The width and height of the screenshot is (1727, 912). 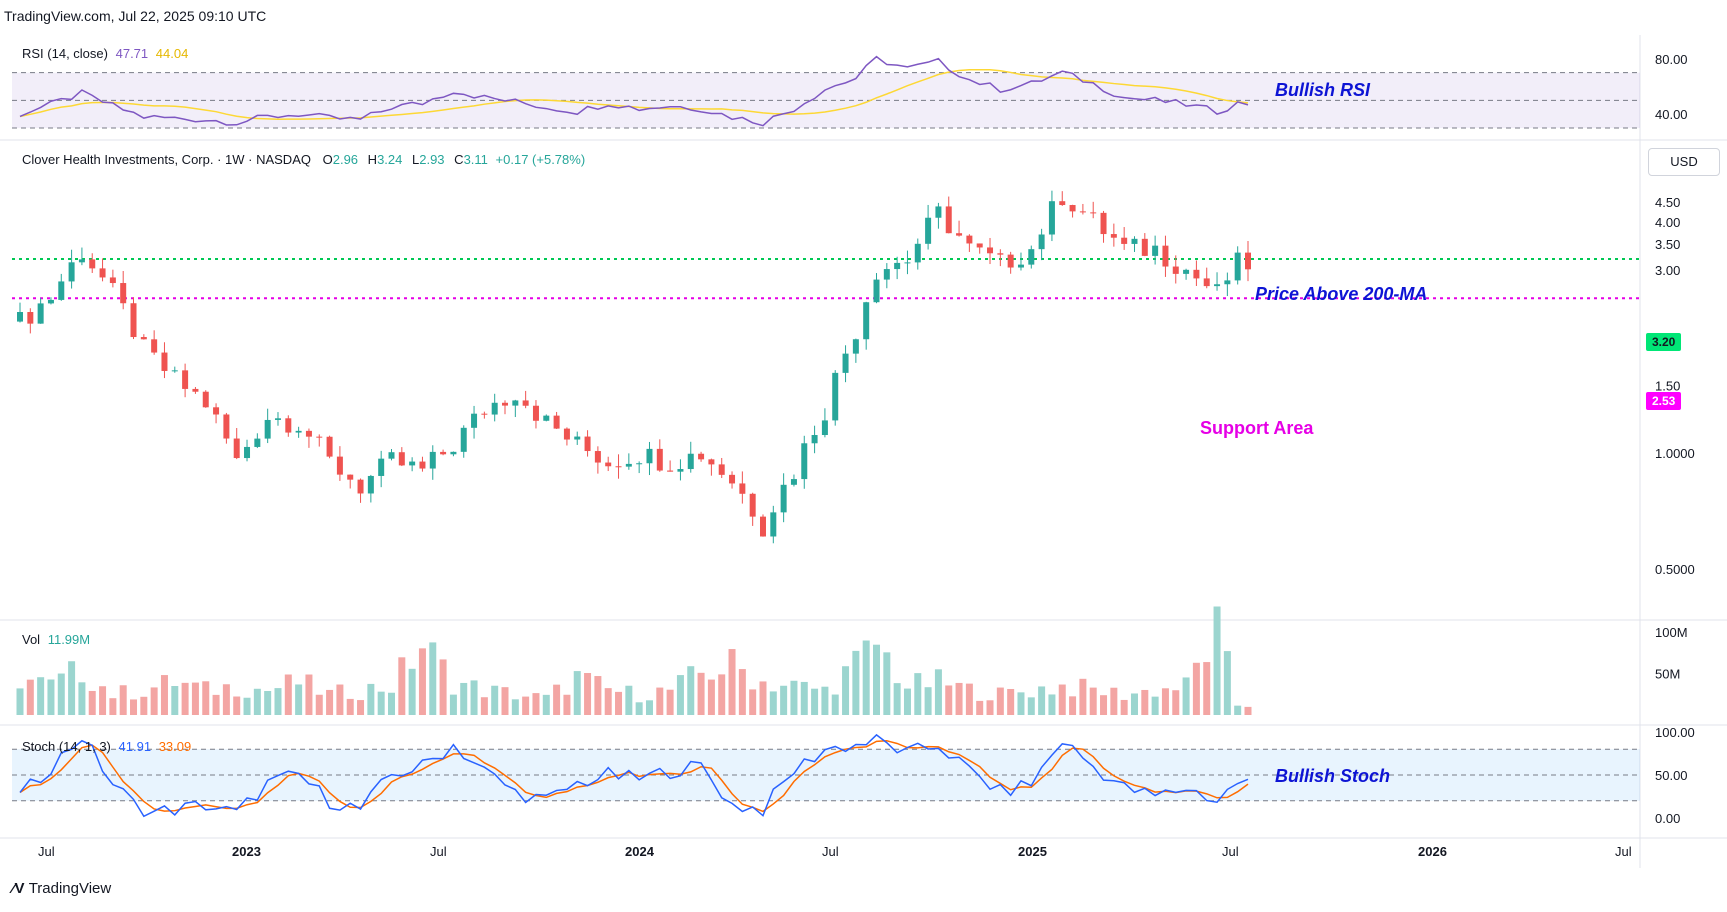 What do you see at coordinates (1032, 851) in the screenshot?
I see `time-axis-label: 2025` at bounding box center [1032, 851].